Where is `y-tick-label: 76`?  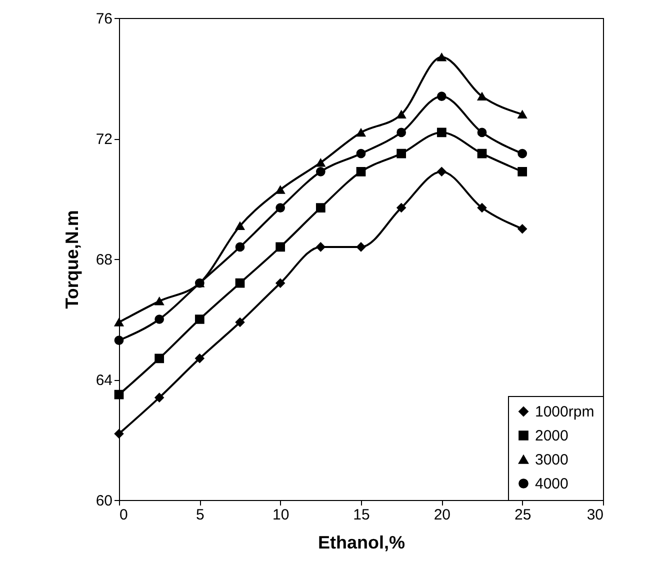 y-tick-label: 76 is located at coordinates (104, 19).